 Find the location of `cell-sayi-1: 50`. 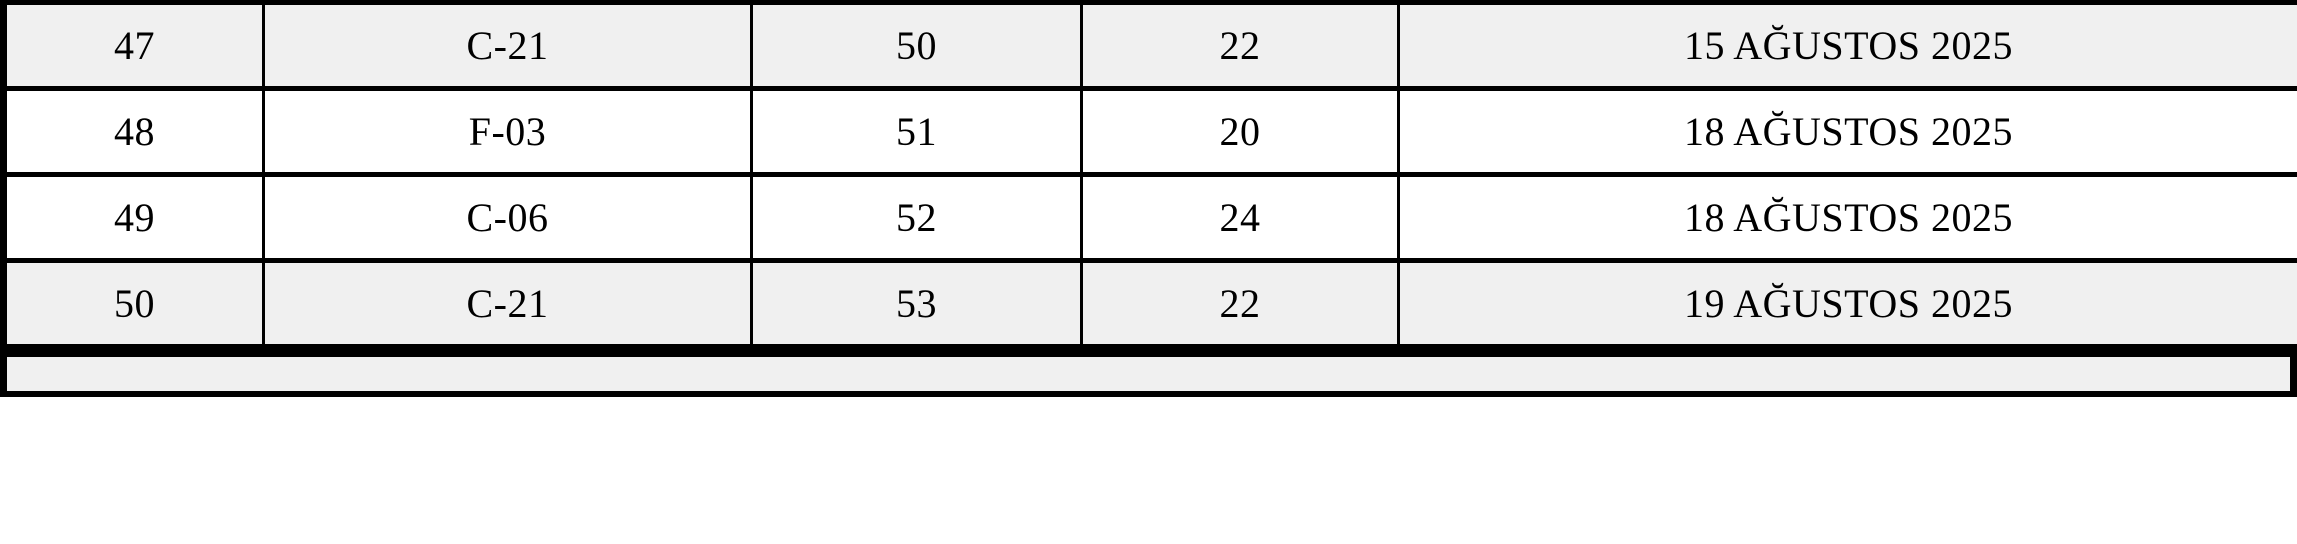

cell-sayi-1: 50 is located at coordinates (916, 45).